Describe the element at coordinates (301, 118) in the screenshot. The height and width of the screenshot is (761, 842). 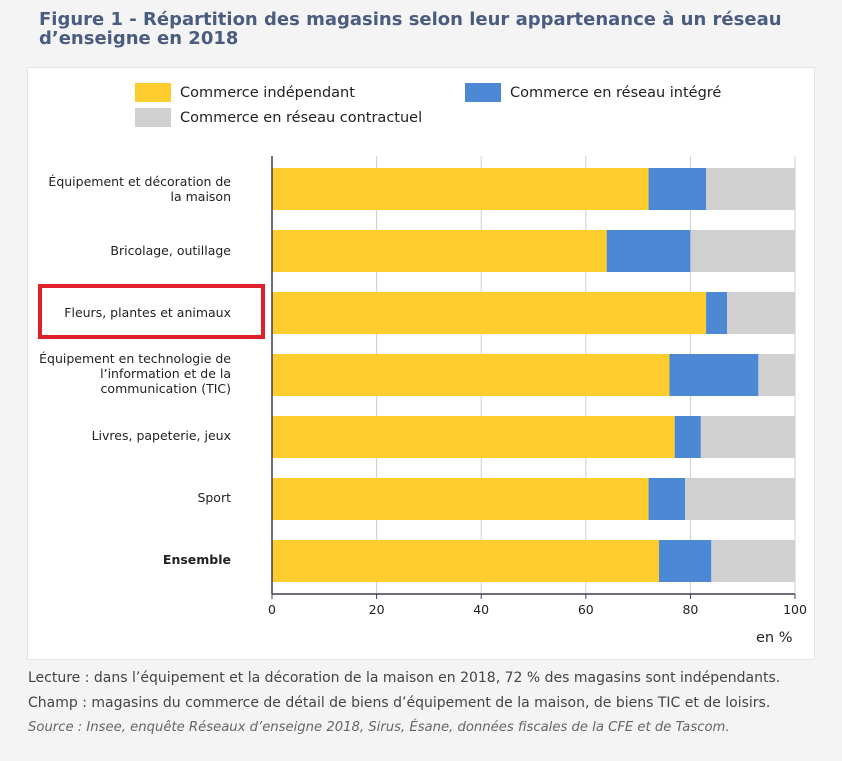
I see `legend-label-contractuel: Commerce en réseau contractuel` at that location.